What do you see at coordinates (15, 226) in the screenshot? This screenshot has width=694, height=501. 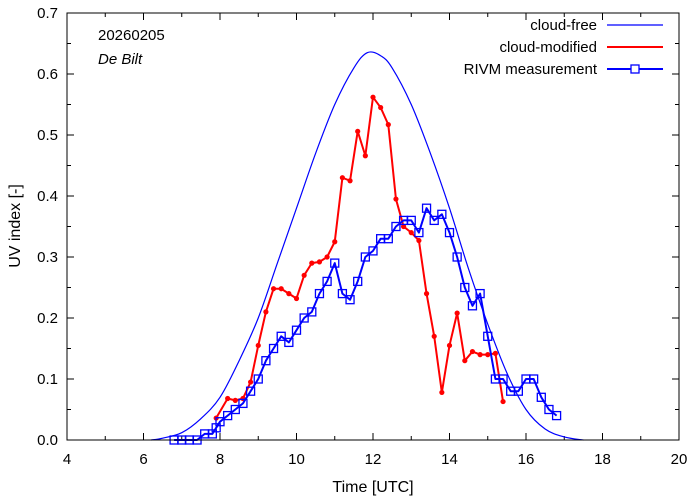 I see `y-axis-title: UV index [-]` at bounding box center [15, 226].